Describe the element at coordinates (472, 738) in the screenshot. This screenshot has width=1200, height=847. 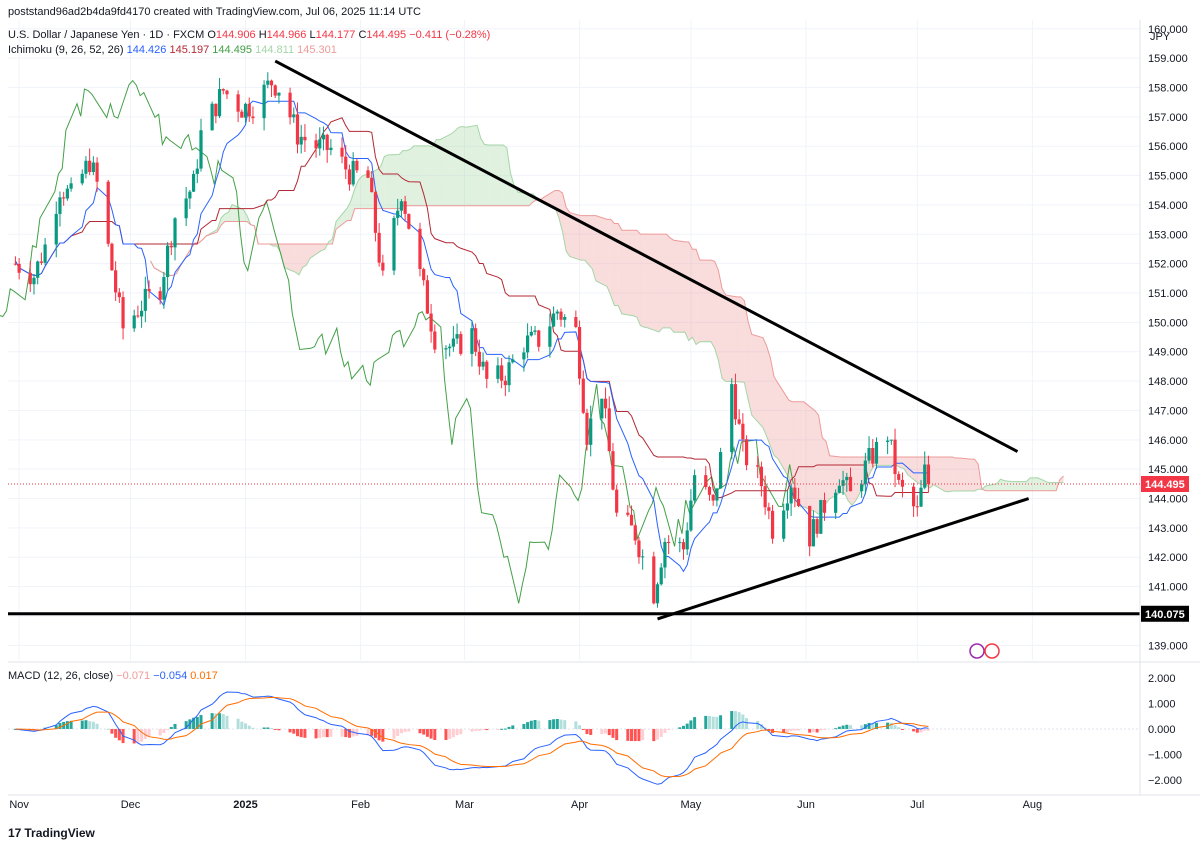
I see `macd-line` at that location.